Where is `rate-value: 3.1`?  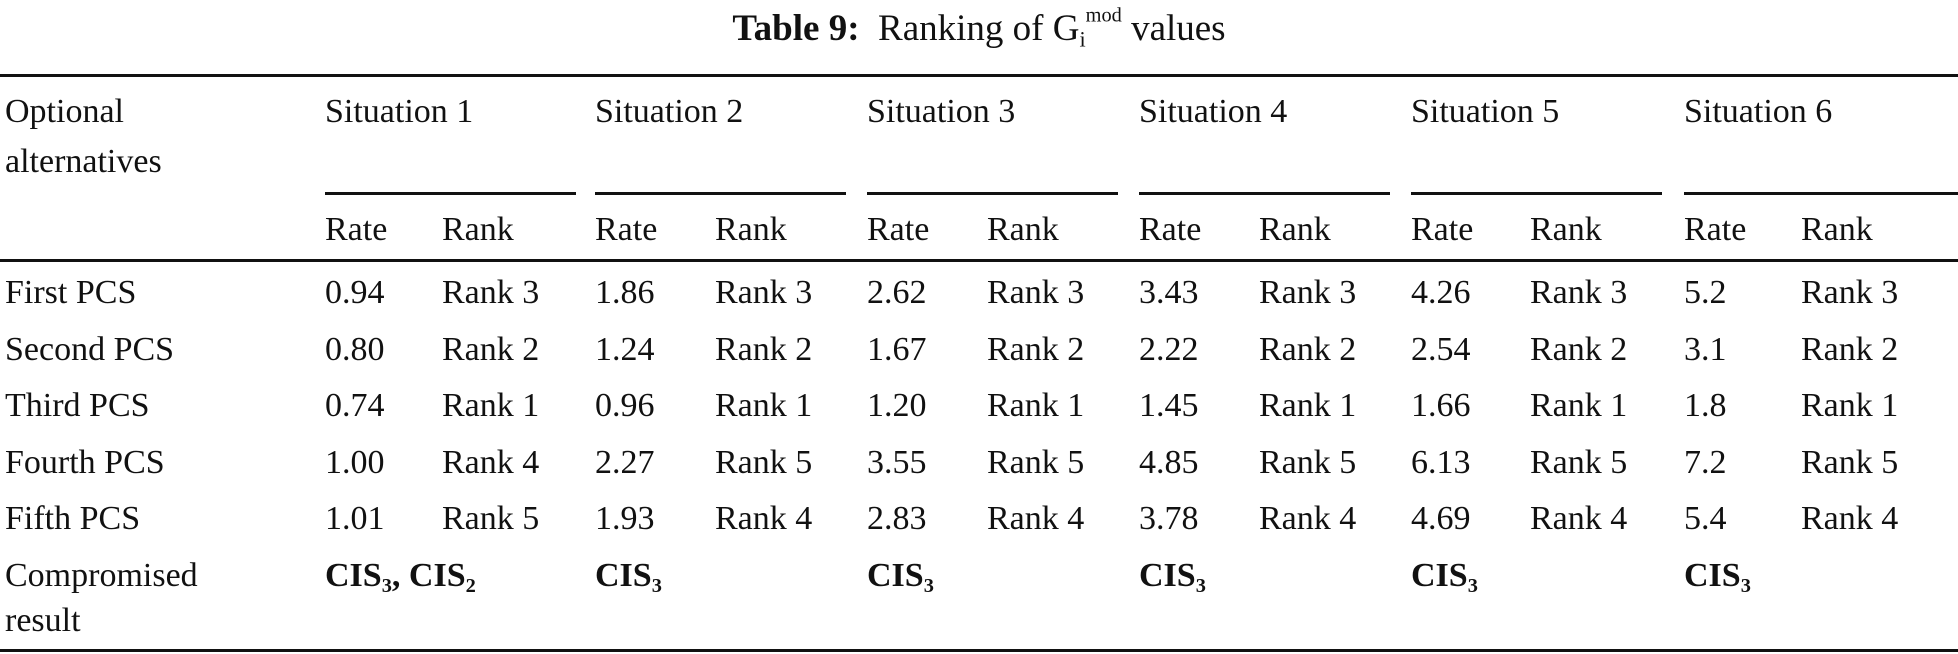 rate-value: 3.1 is located at coordinates (1705, 349).